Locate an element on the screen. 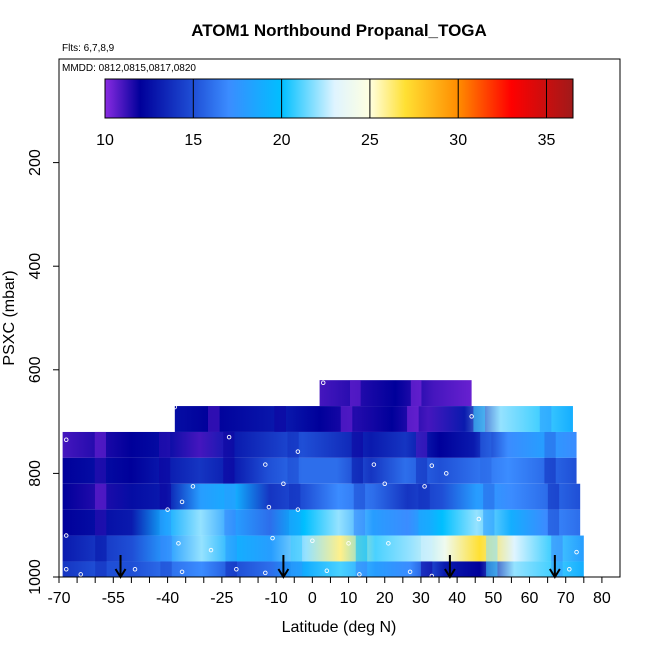  colorbar-tick-label: 10 is located at coordinates (105, 140).